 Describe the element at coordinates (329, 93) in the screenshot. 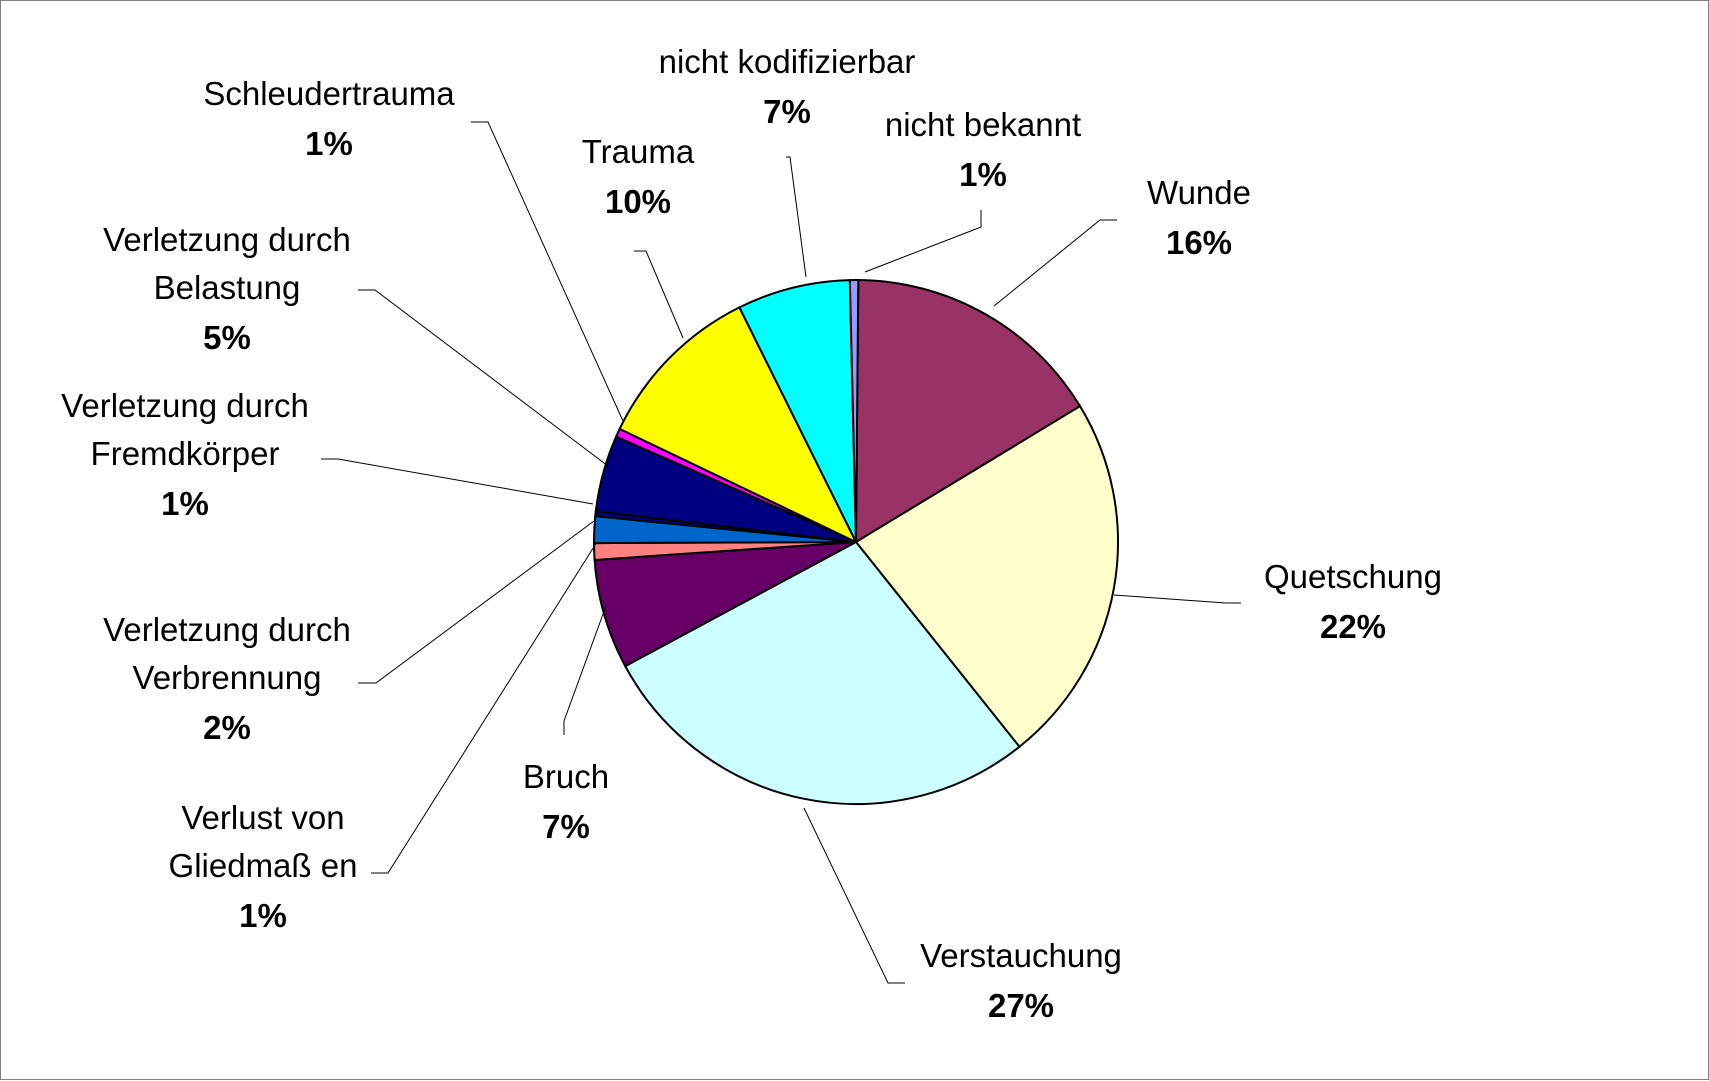

I see `slice-label-schleudertrauma: Schleudertrauma` at that location.